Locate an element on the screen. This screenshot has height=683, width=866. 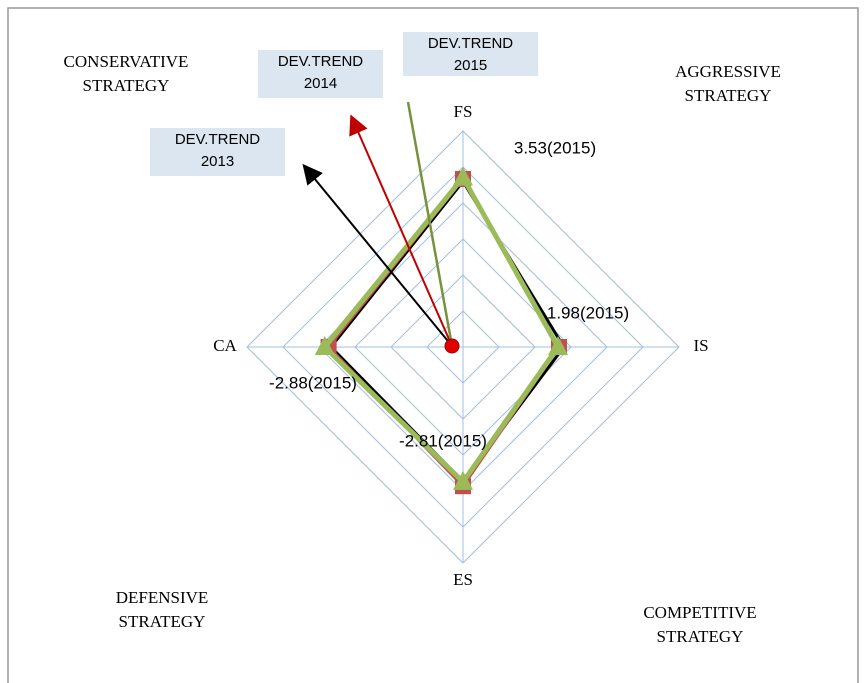
axis-label: FS is located at coordinates (463, 111).